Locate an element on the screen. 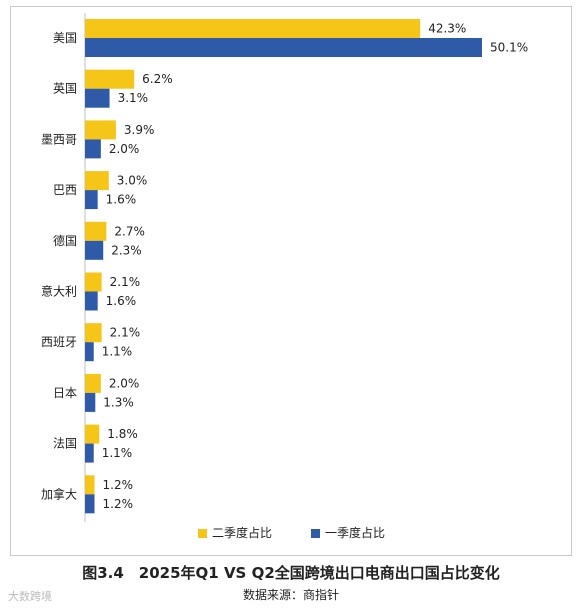 The height and width of the screenshot is (608, 582). category-label: 加拿大 is located at coordinates (59, 493).